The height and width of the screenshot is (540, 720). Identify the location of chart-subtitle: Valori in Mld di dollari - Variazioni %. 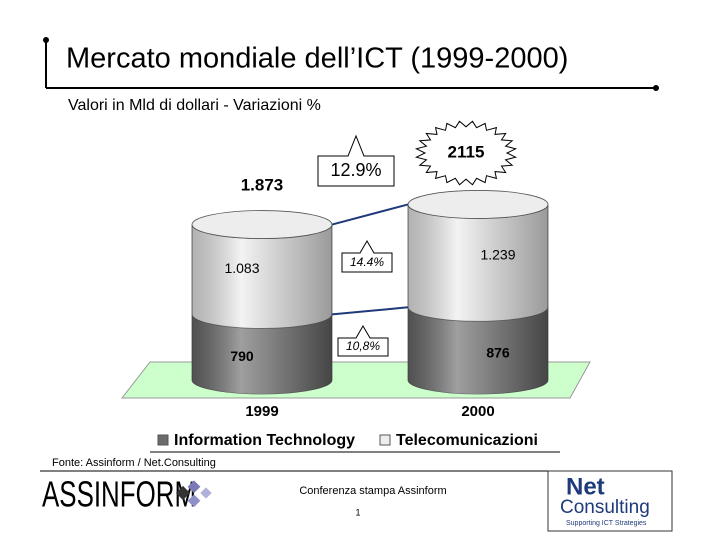
(194, 105).